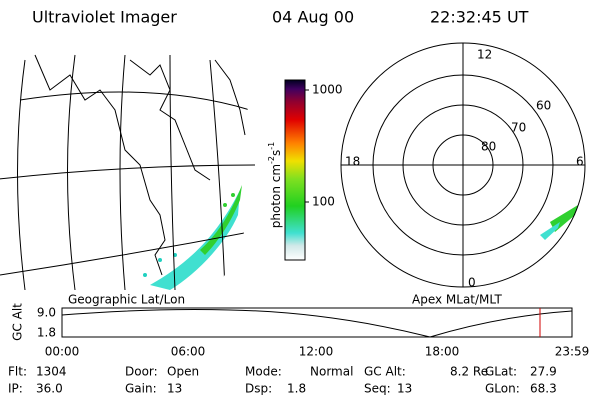  I want to click on panel-label: Geographic Lat/Lon, so click(126, 300).